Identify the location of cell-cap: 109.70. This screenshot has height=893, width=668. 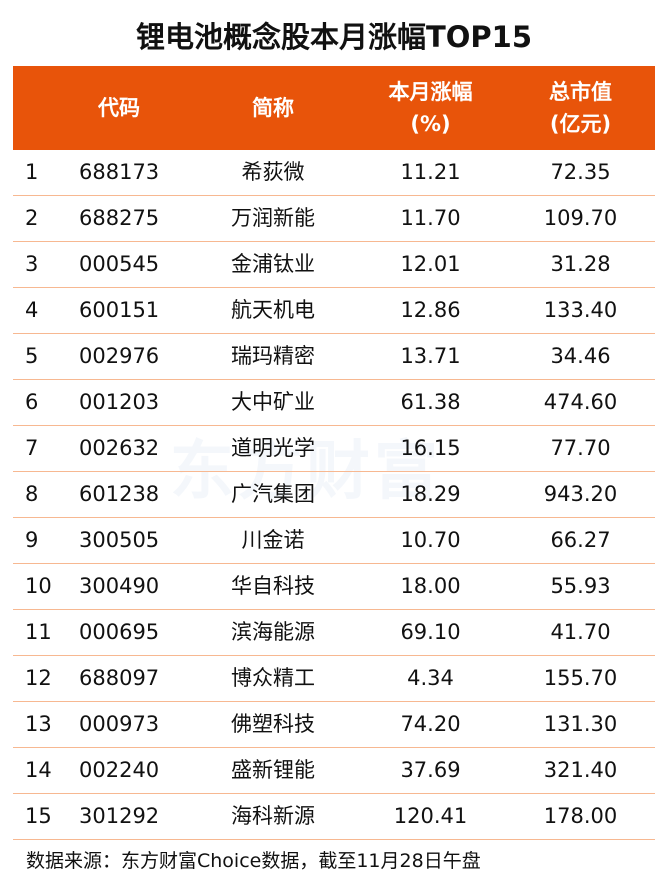
(580, 218).